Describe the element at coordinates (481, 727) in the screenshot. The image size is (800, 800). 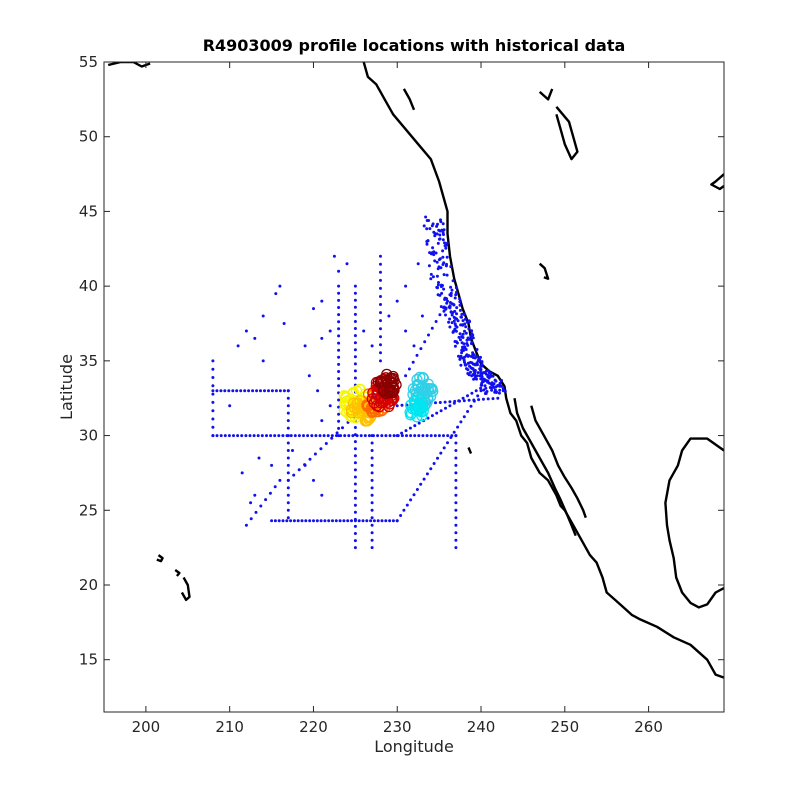
I see `x-tick-label: 240` at that location.